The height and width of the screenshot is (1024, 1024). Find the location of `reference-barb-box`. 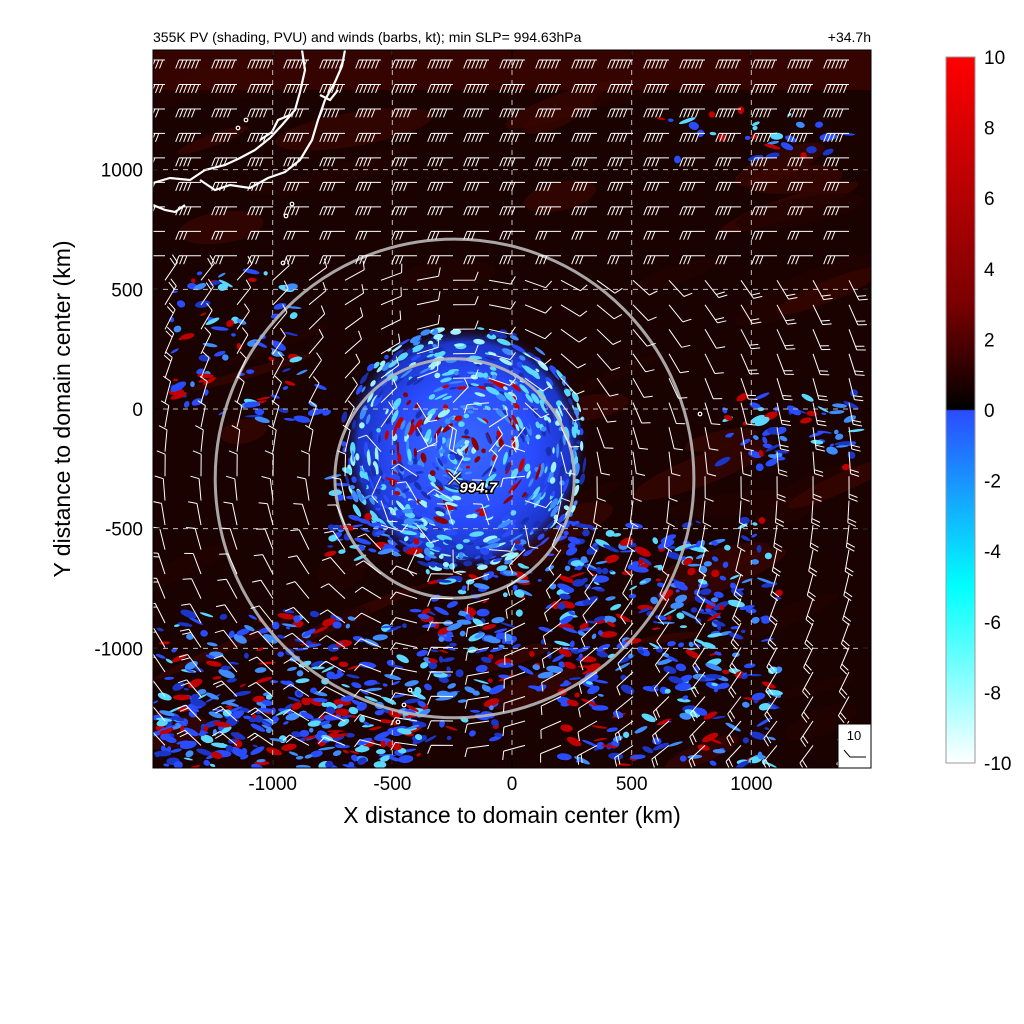

reference-barb-box is located at coordinates (854, 746).